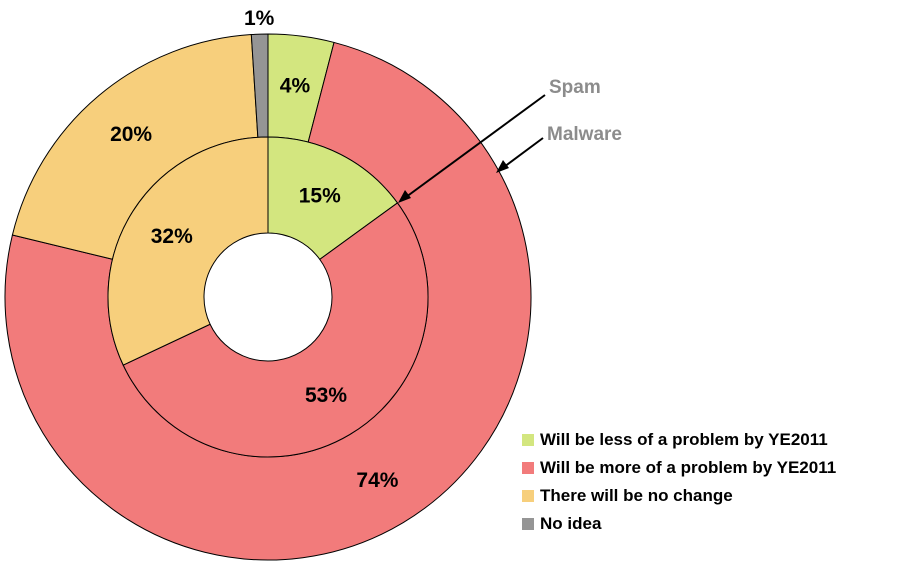 The width and height of the screenshot is (906, 567). What do you see at coordinates (679, 524) in the screenshot?
I see `legend-item-no-idea: No idea` at bounding box center [679, 524].